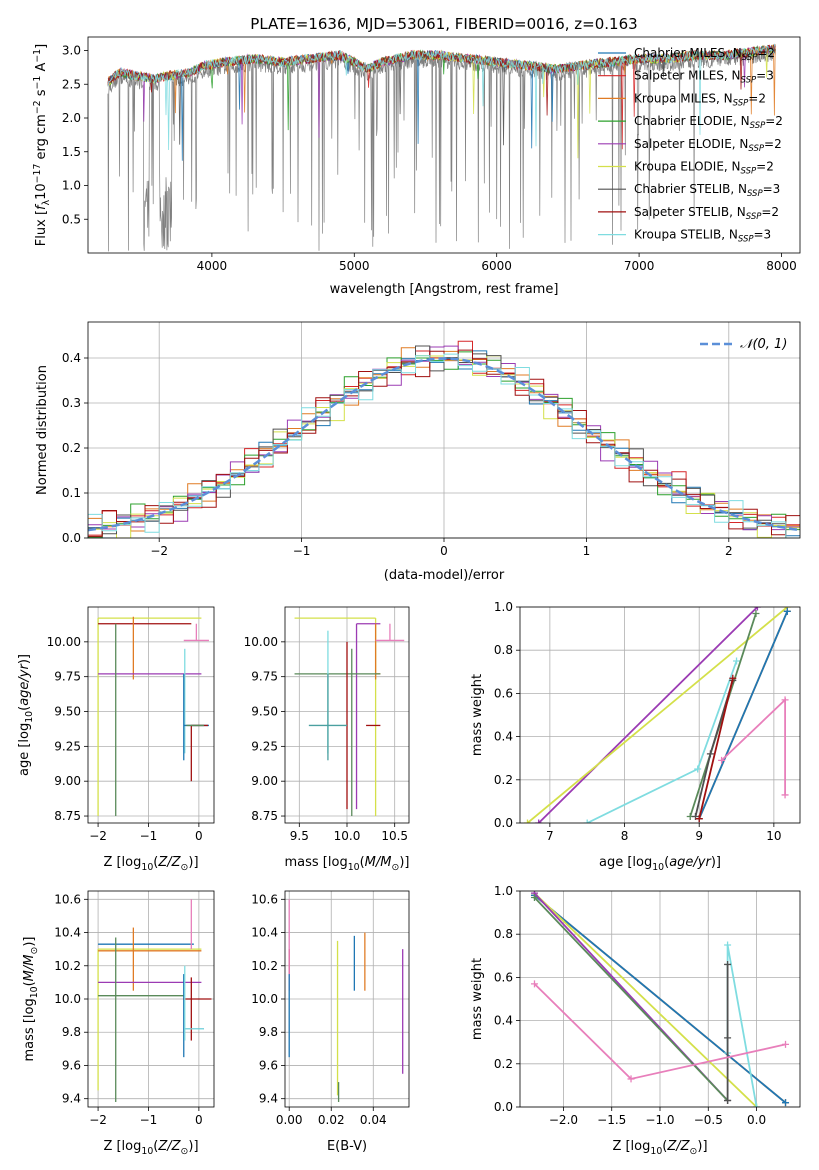  What do you see at coordinates (550, 836) in the screenshot?
I see `x-tick-label: 7` at bounding box center [550, 836].